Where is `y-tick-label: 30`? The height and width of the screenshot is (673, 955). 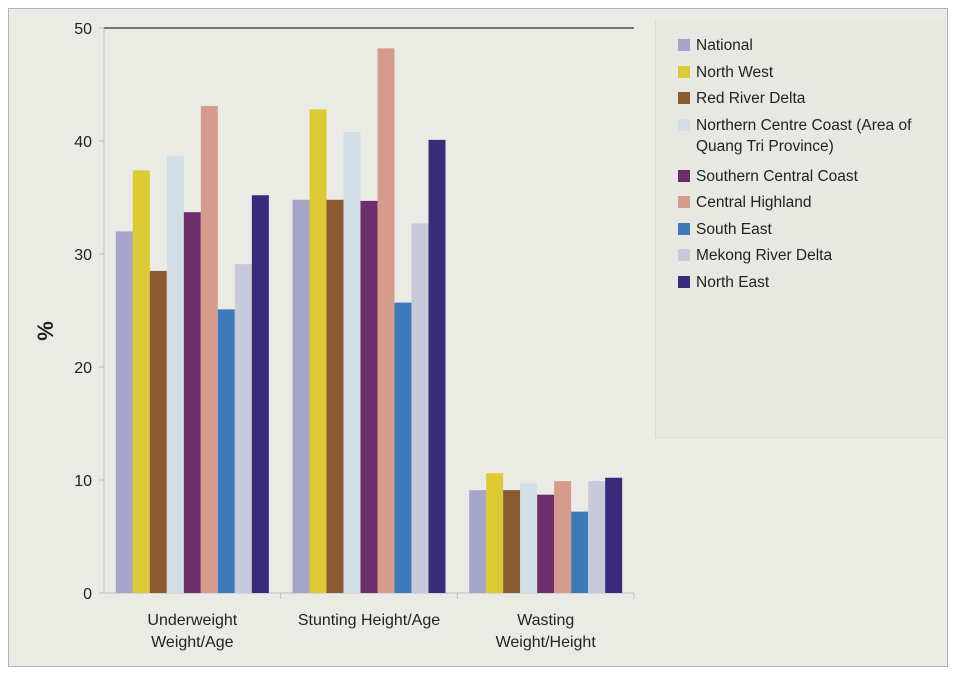 y-tick-label: 30 is located at coordinates (83, 255).